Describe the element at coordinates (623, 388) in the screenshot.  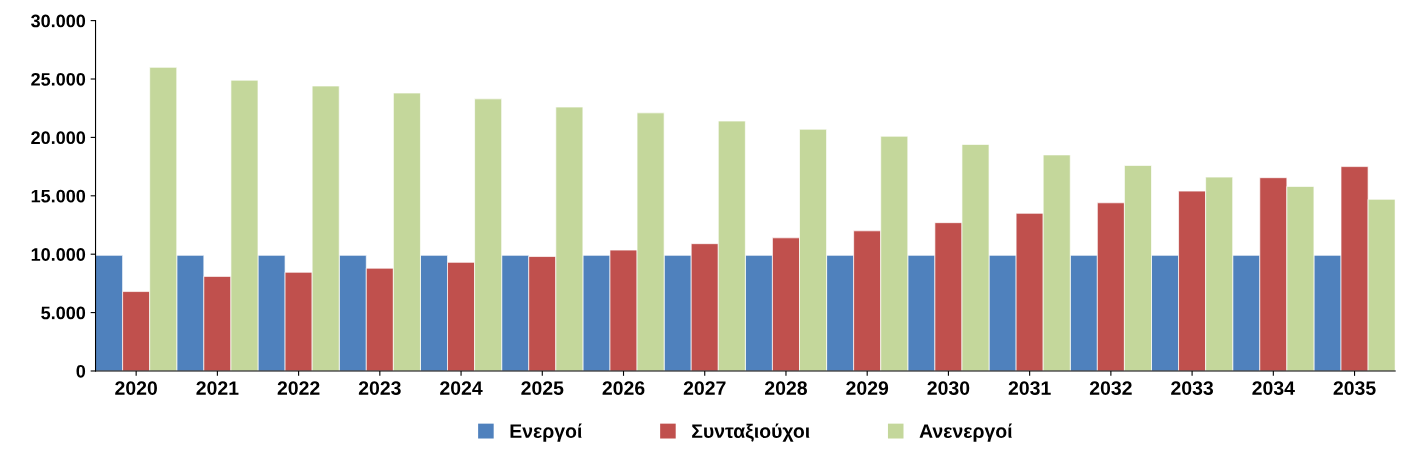
I see `x-tick-label: 2026` at that location.